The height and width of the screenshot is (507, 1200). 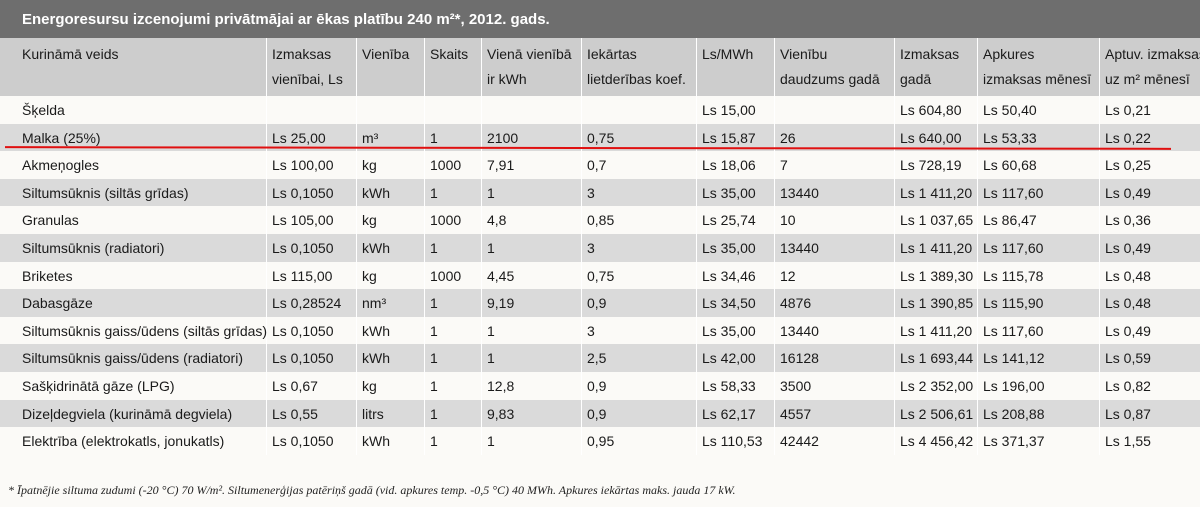 What do you see at coordinates (937, 441) in the screenshot?
I see `table-cell: Ls 4 456,42` at bounding box center [937, 441].